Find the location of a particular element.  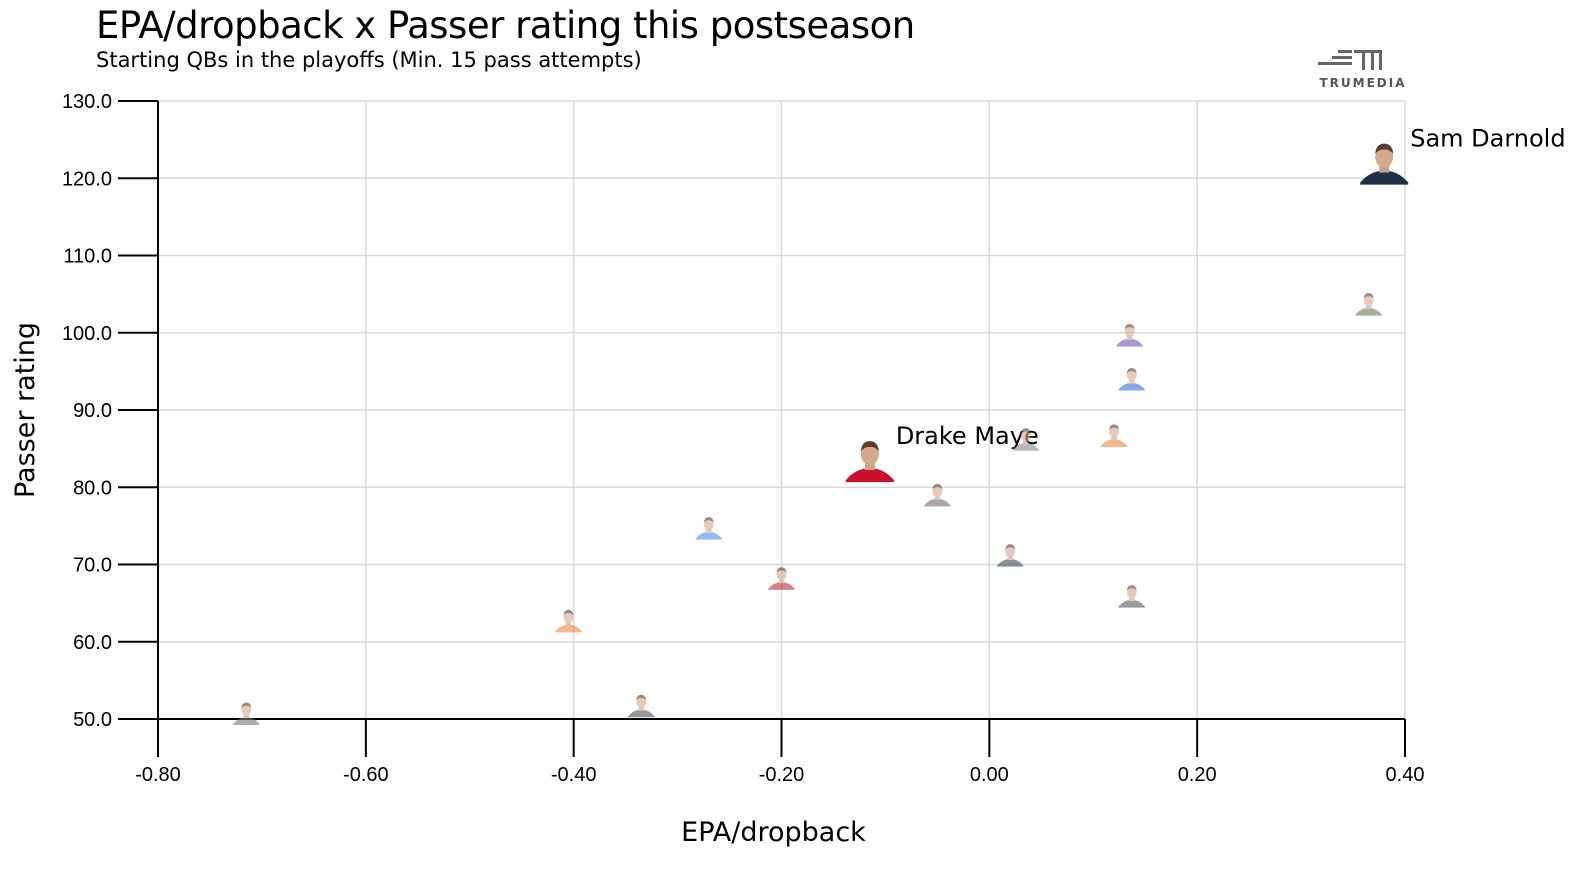

x-tick-label: 0.40 is located at coordinates (1405, 775).